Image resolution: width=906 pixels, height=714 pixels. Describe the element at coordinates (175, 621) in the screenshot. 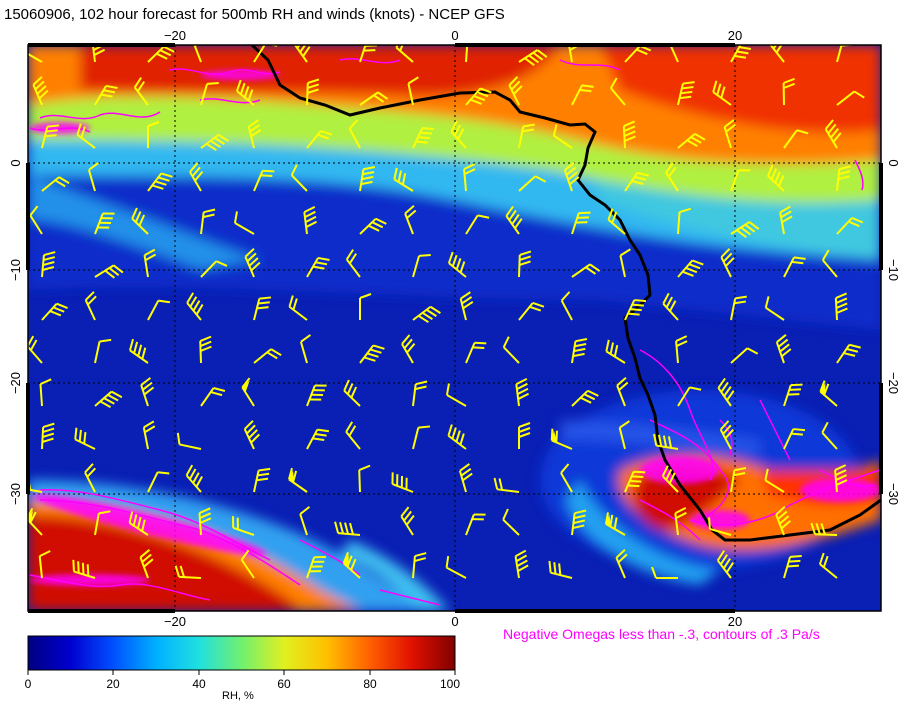

I see `lon-tick-bottom-w20: −20` at that location.